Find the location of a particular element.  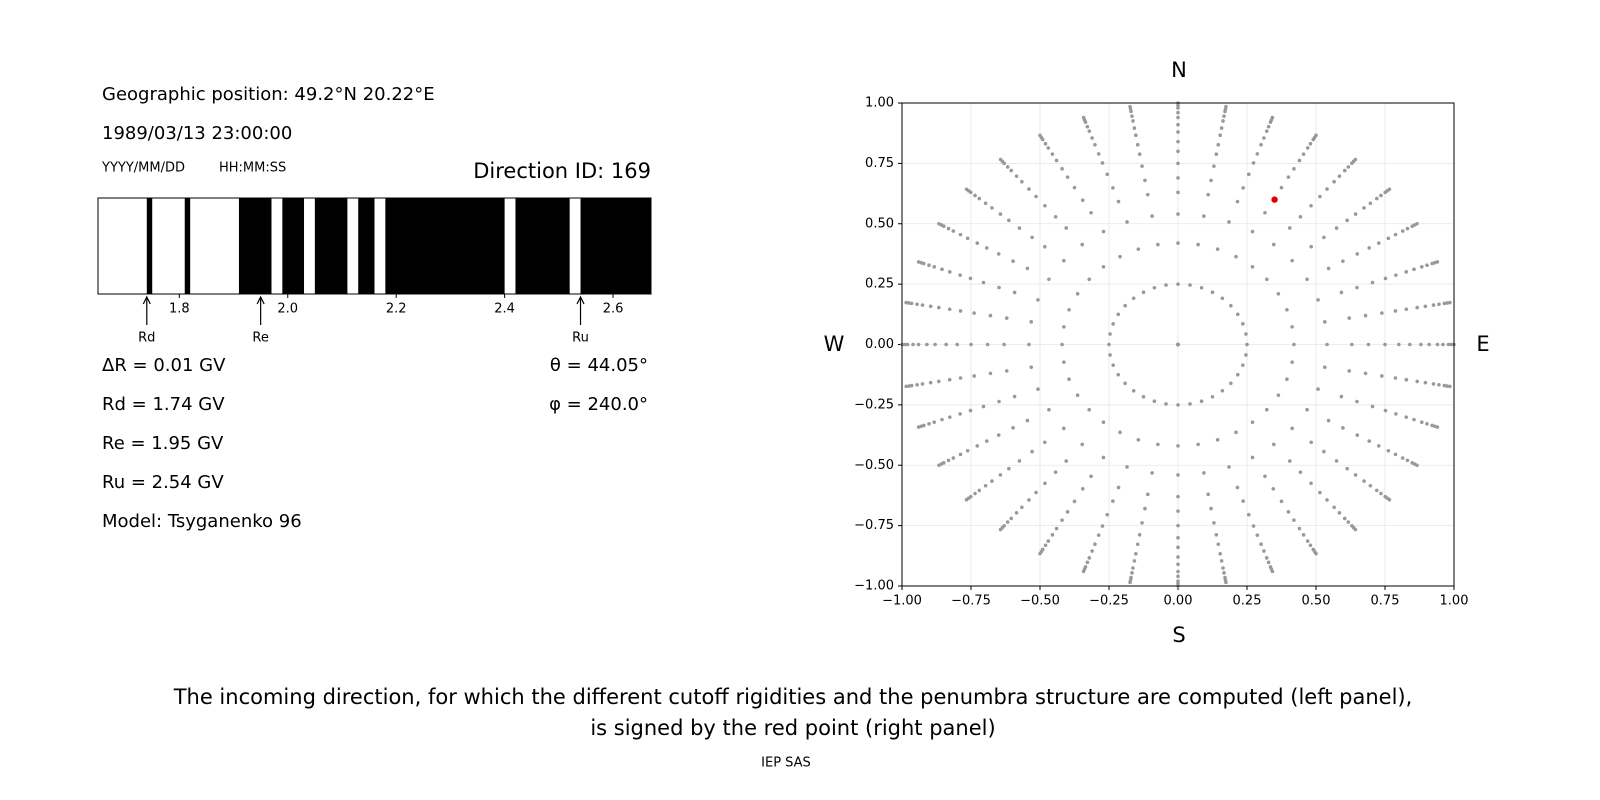

x-tick-label: 1.00 is located at coordinates (1454, 601).